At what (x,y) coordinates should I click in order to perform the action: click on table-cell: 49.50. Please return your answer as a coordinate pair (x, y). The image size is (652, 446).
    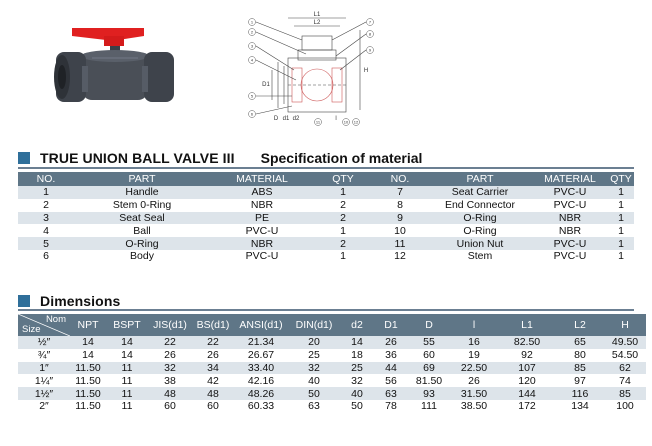
    Looking at the image, I should click on (625, 342).